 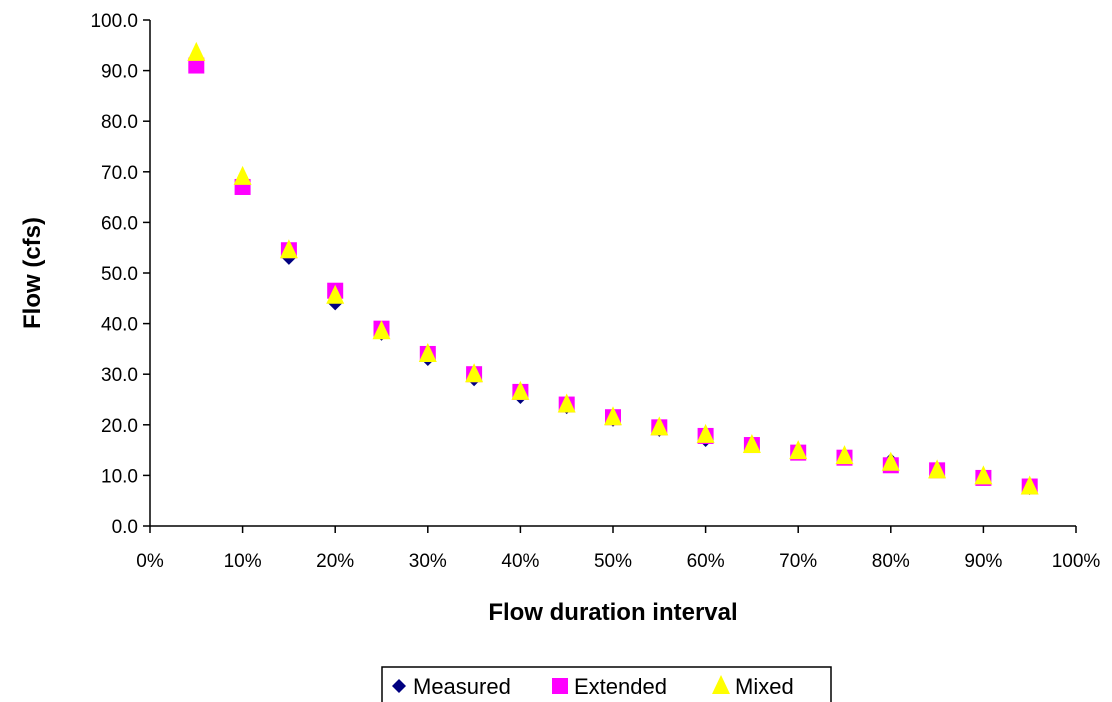 What do you see at coordinates (32, 273) in the screenshot?
I see `y-axis-title: Flow (cfs)` at bounding box center [32, 273].